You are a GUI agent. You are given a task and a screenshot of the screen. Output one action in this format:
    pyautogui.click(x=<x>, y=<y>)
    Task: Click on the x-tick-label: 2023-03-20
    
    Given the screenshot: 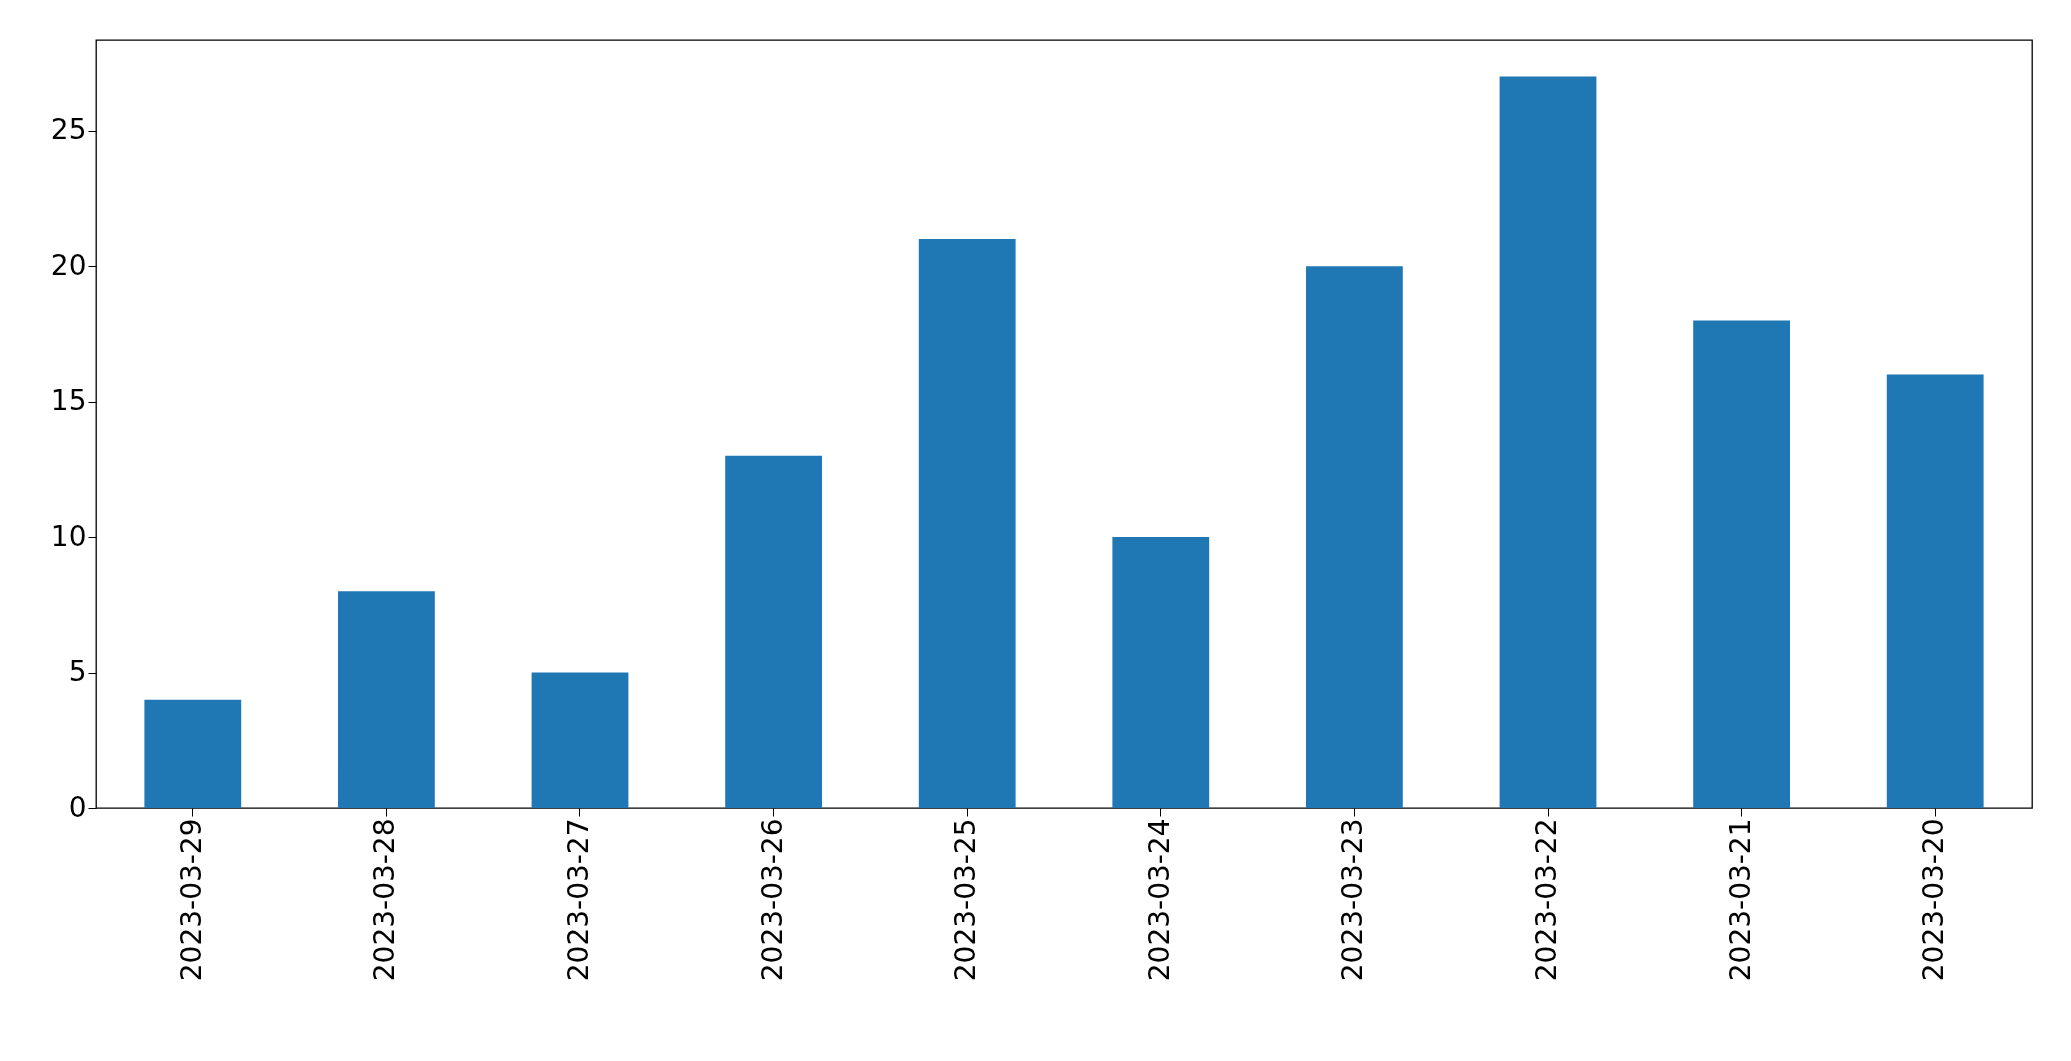 What is the action you would take?
    pyautogui.click(x=1934, y=900)
    